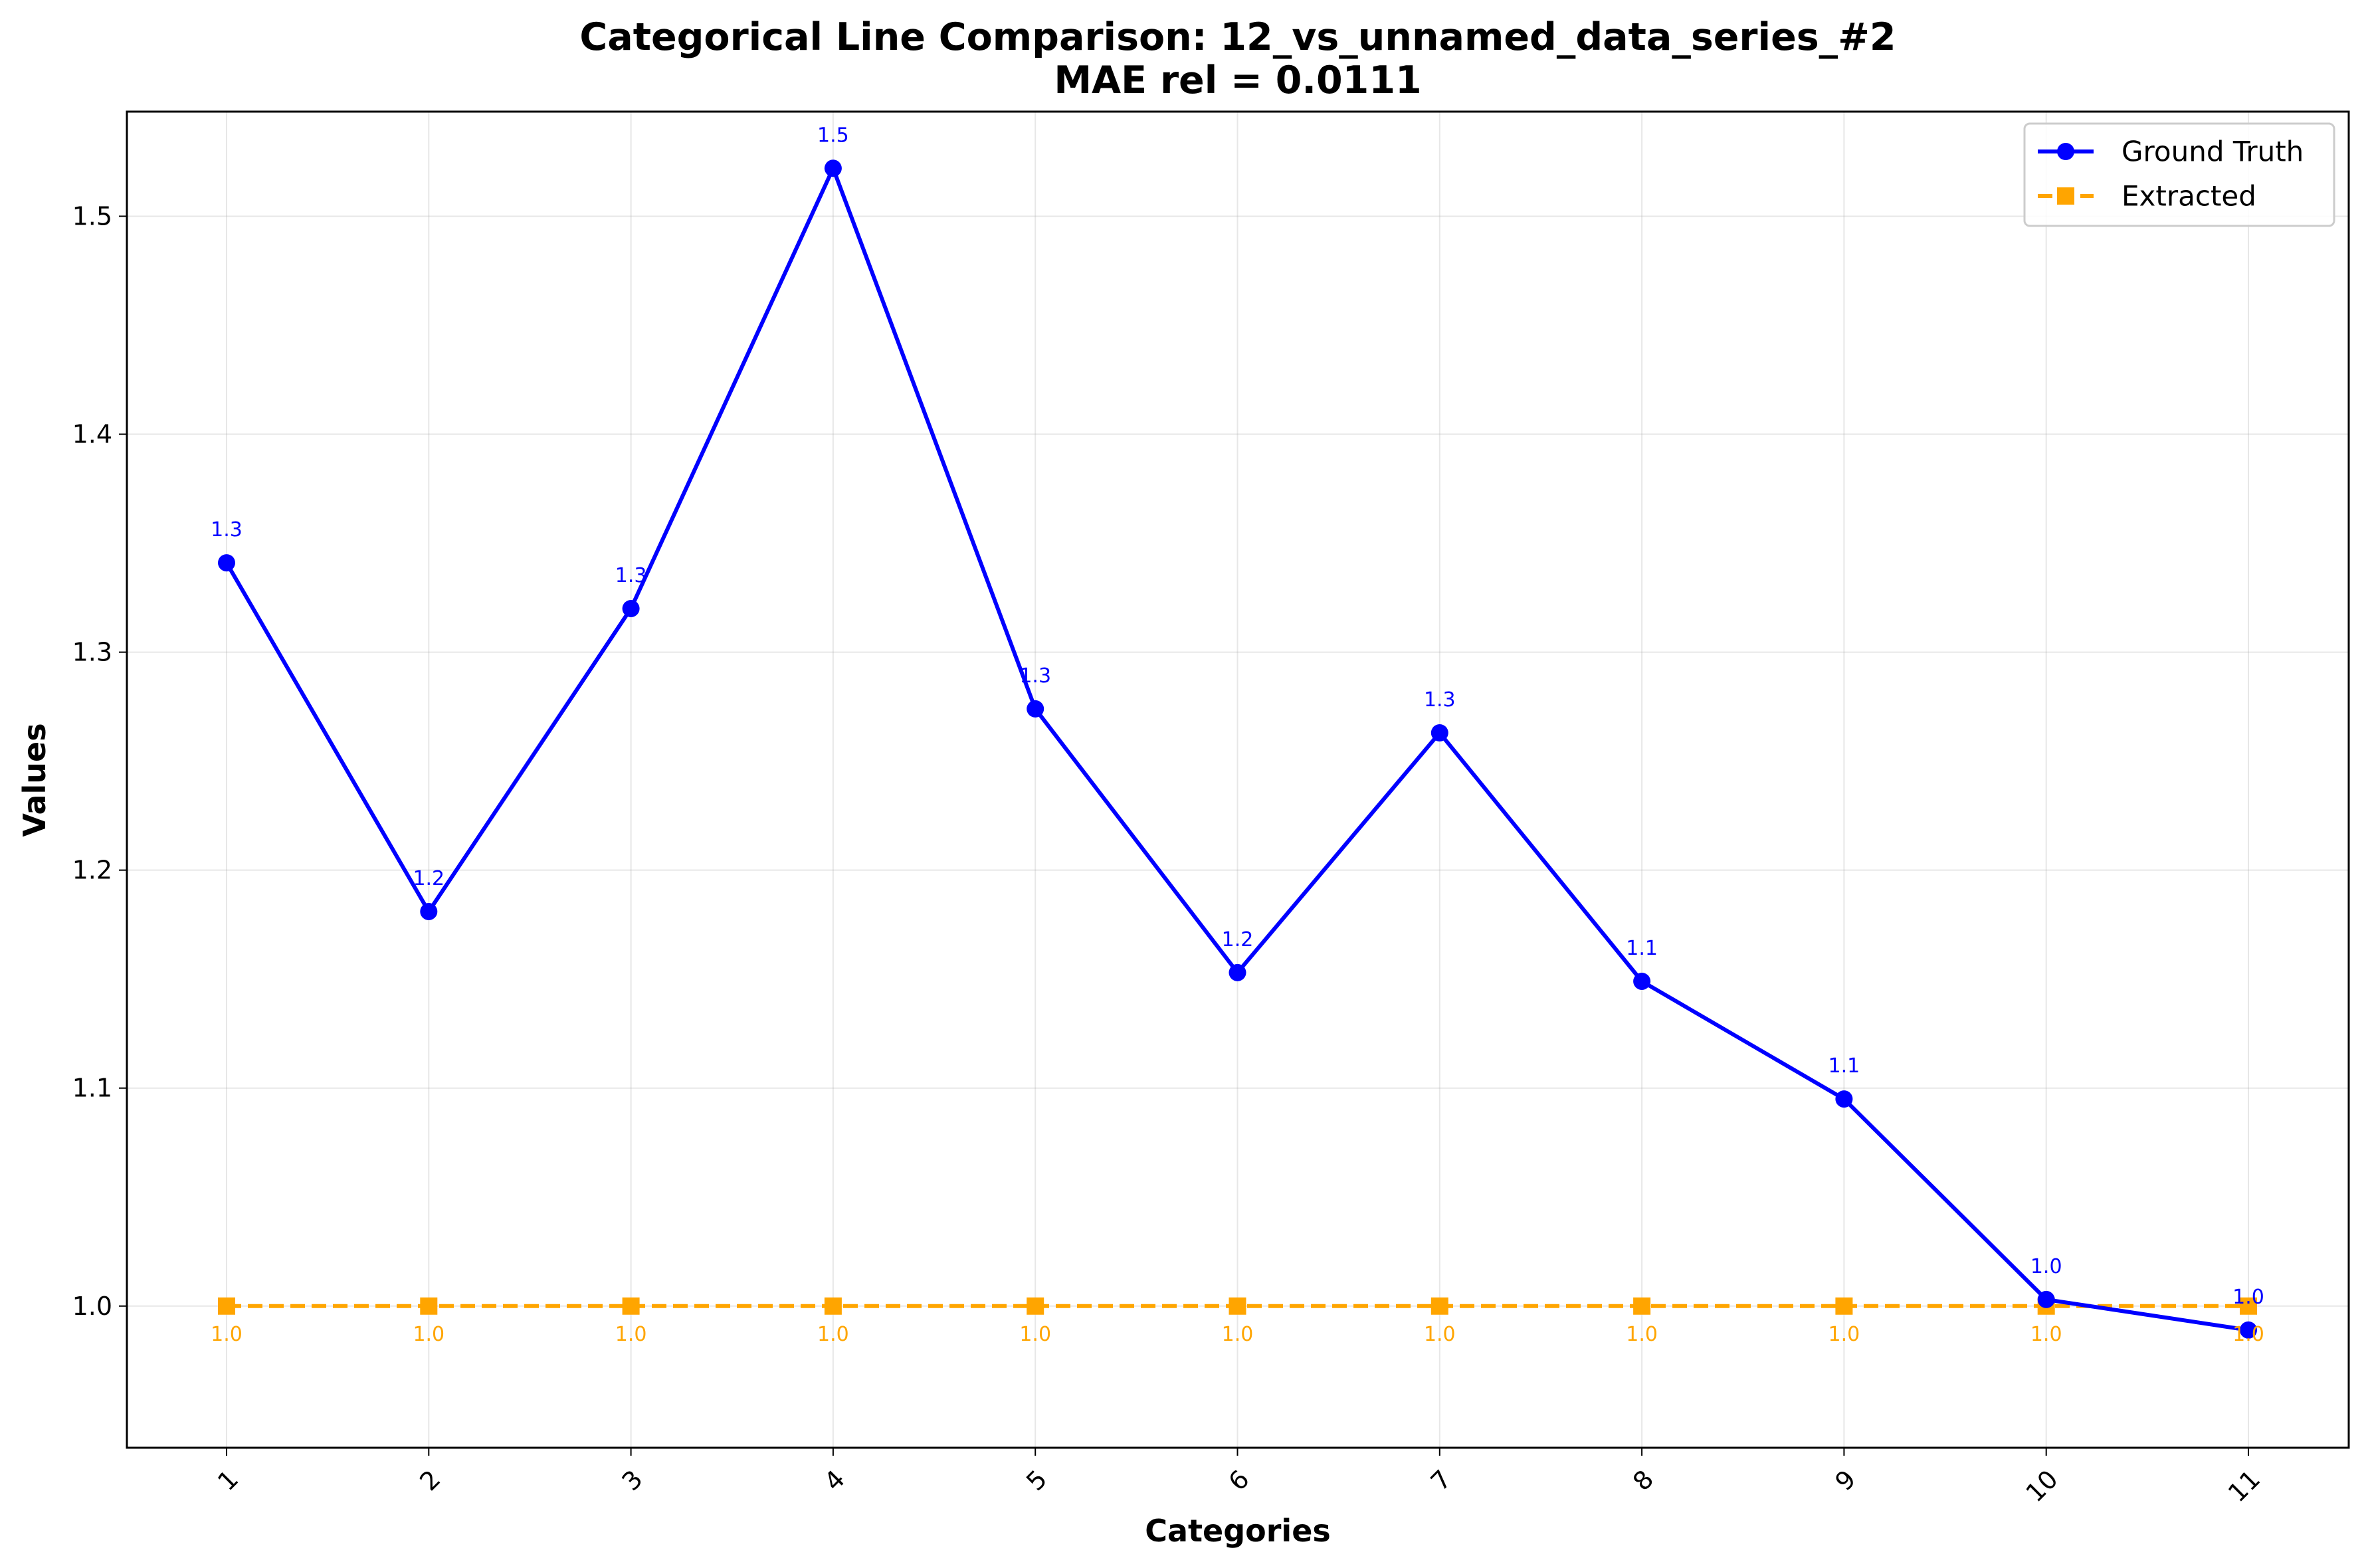 This screenshot has width=2368, height=1568. I want to click on y-axis: 1.0 1.1 1.2 1.3 1.4 1.5, so click(99, 761).